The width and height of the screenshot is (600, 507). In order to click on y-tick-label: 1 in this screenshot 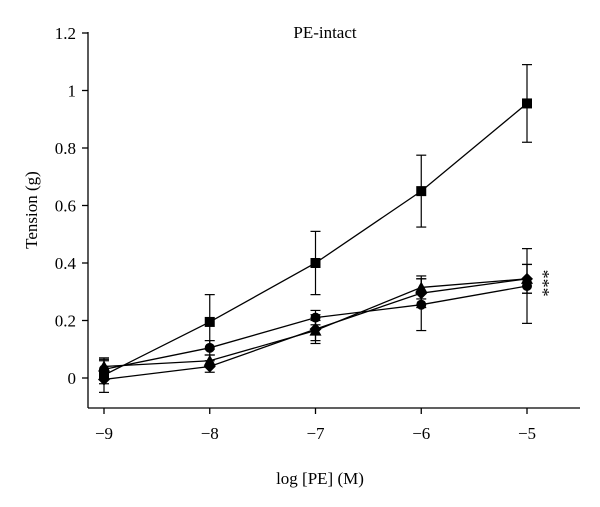, I will do `click(72, 91)`.